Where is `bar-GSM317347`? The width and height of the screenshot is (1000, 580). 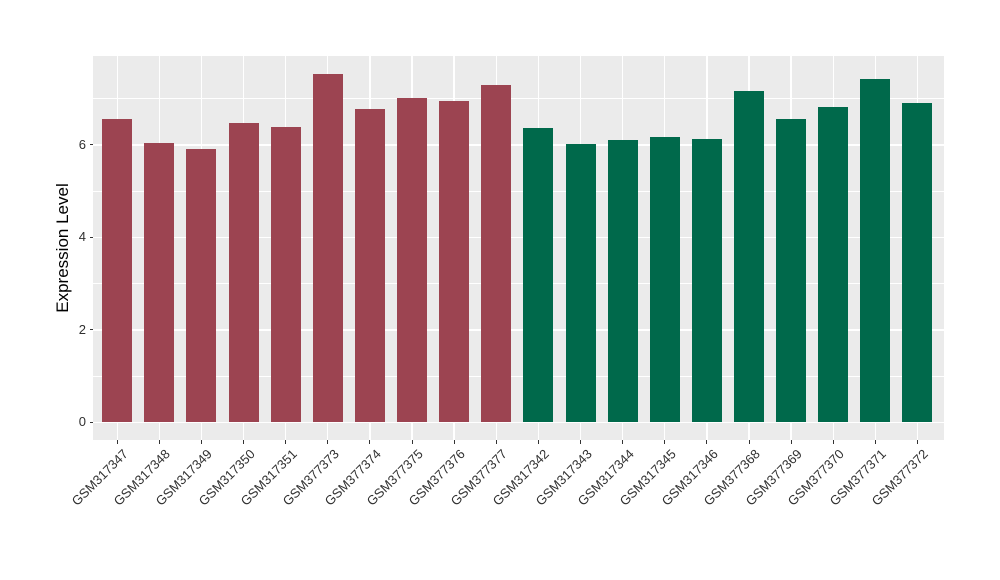
bar-GSM317347 is located at coordinates (117, 271).